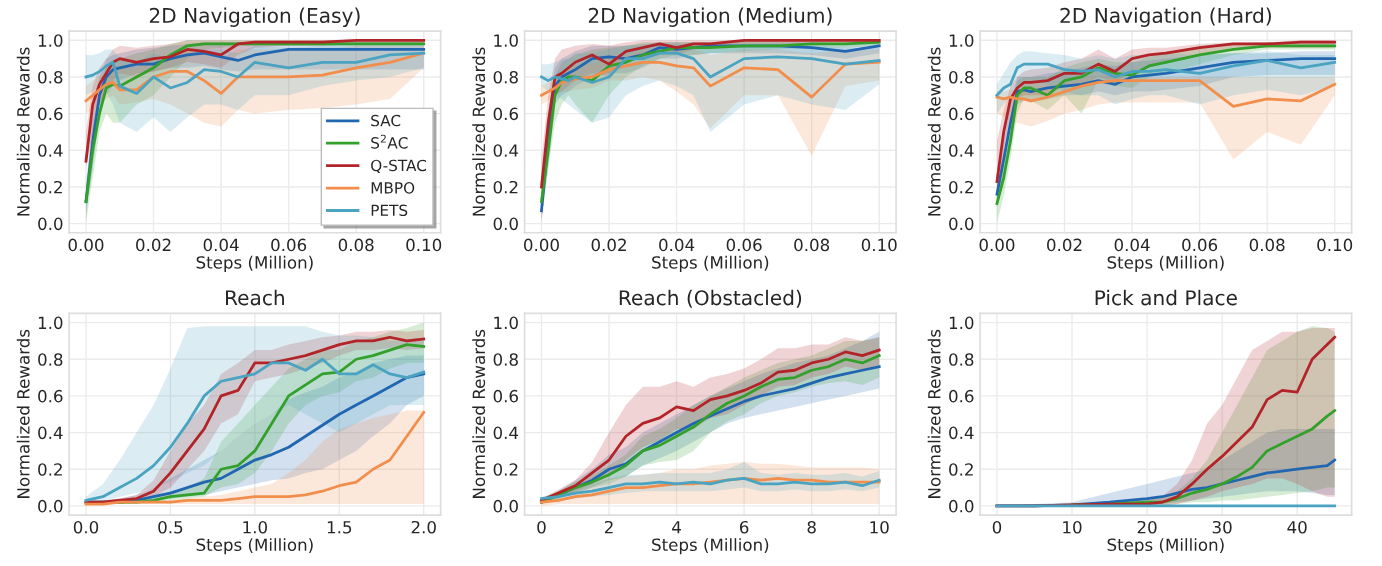  Describe the element at coordinates (811, 527) in the screenshot. I see `x-tick-label: 8` at that location.